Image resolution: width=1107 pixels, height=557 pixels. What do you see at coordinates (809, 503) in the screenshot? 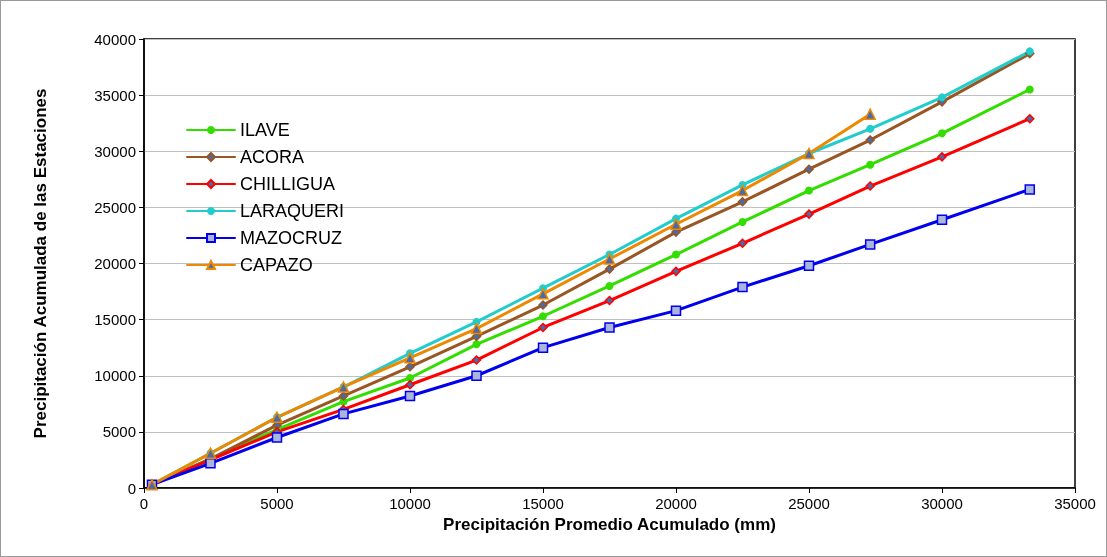
I see `x-tick-label: 25000` at bounding box center [809, 503].